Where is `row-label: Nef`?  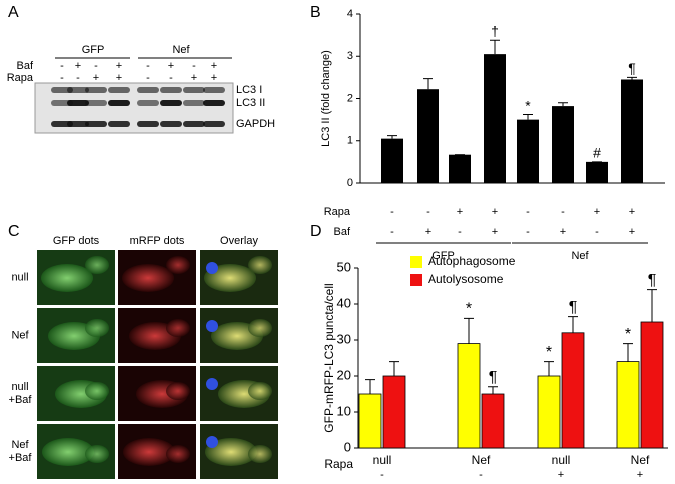 row-label: Nef is located at coordinates (20, 335).